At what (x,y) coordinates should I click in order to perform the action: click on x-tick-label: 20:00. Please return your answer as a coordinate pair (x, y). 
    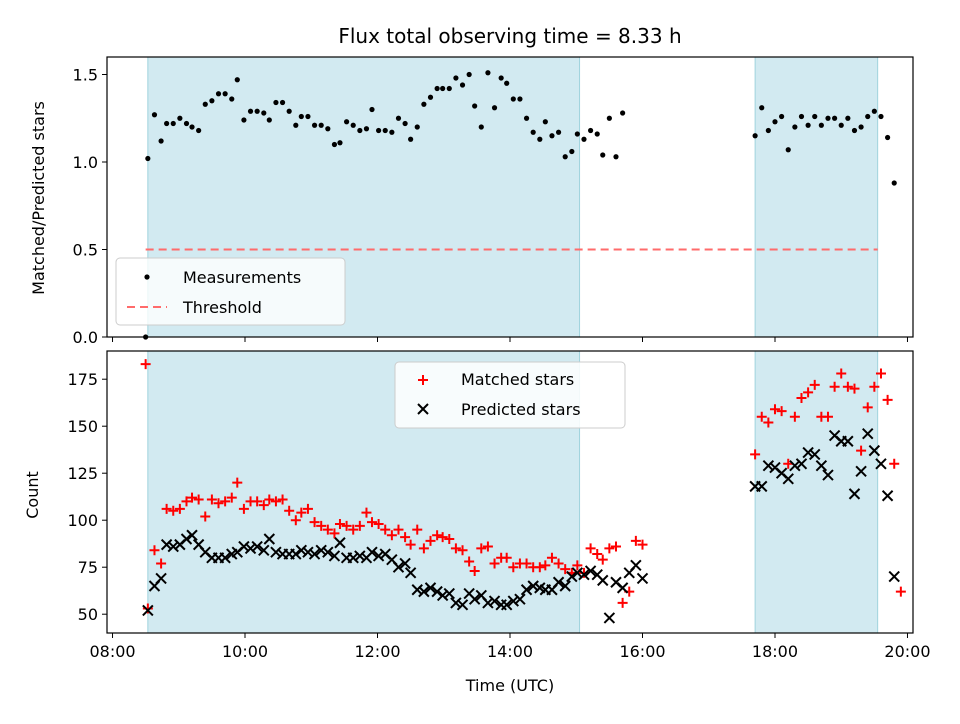
    Looking at the image, I should click on (907, 651).